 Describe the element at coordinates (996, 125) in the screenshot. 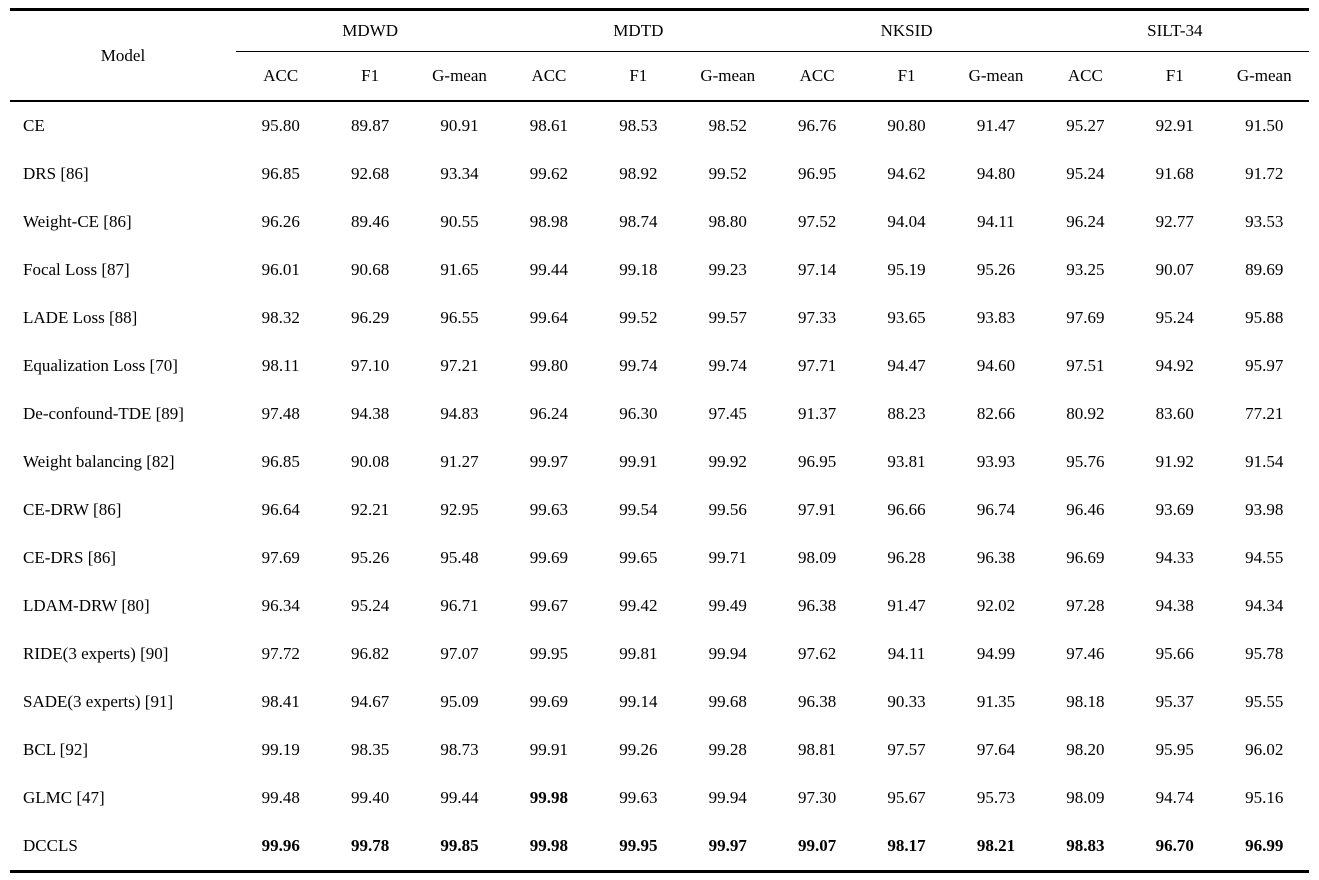

I see `metric-value-cell: 91.47` at that location.